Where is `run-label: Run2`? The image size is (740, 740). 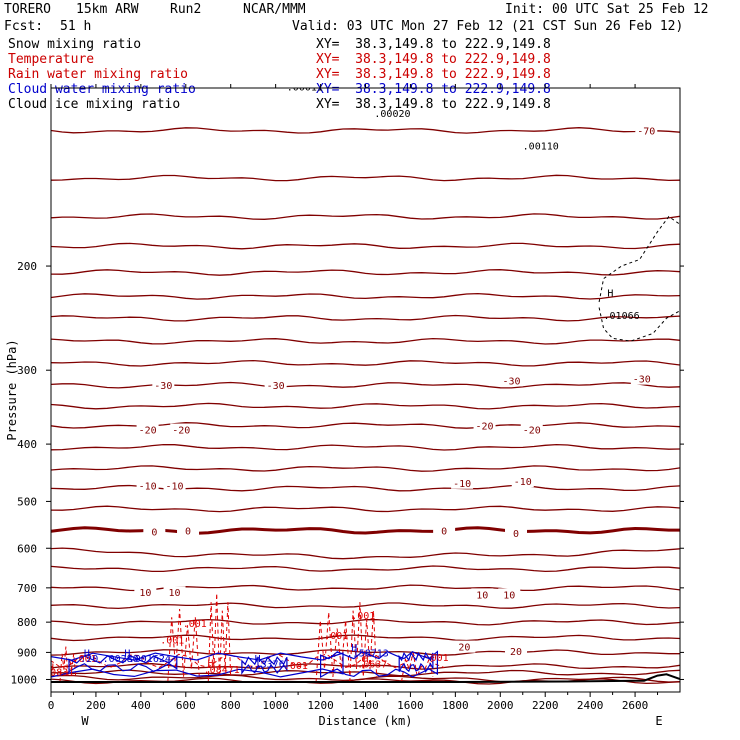 run-label: Run2 is located at coordinates (186, 9).